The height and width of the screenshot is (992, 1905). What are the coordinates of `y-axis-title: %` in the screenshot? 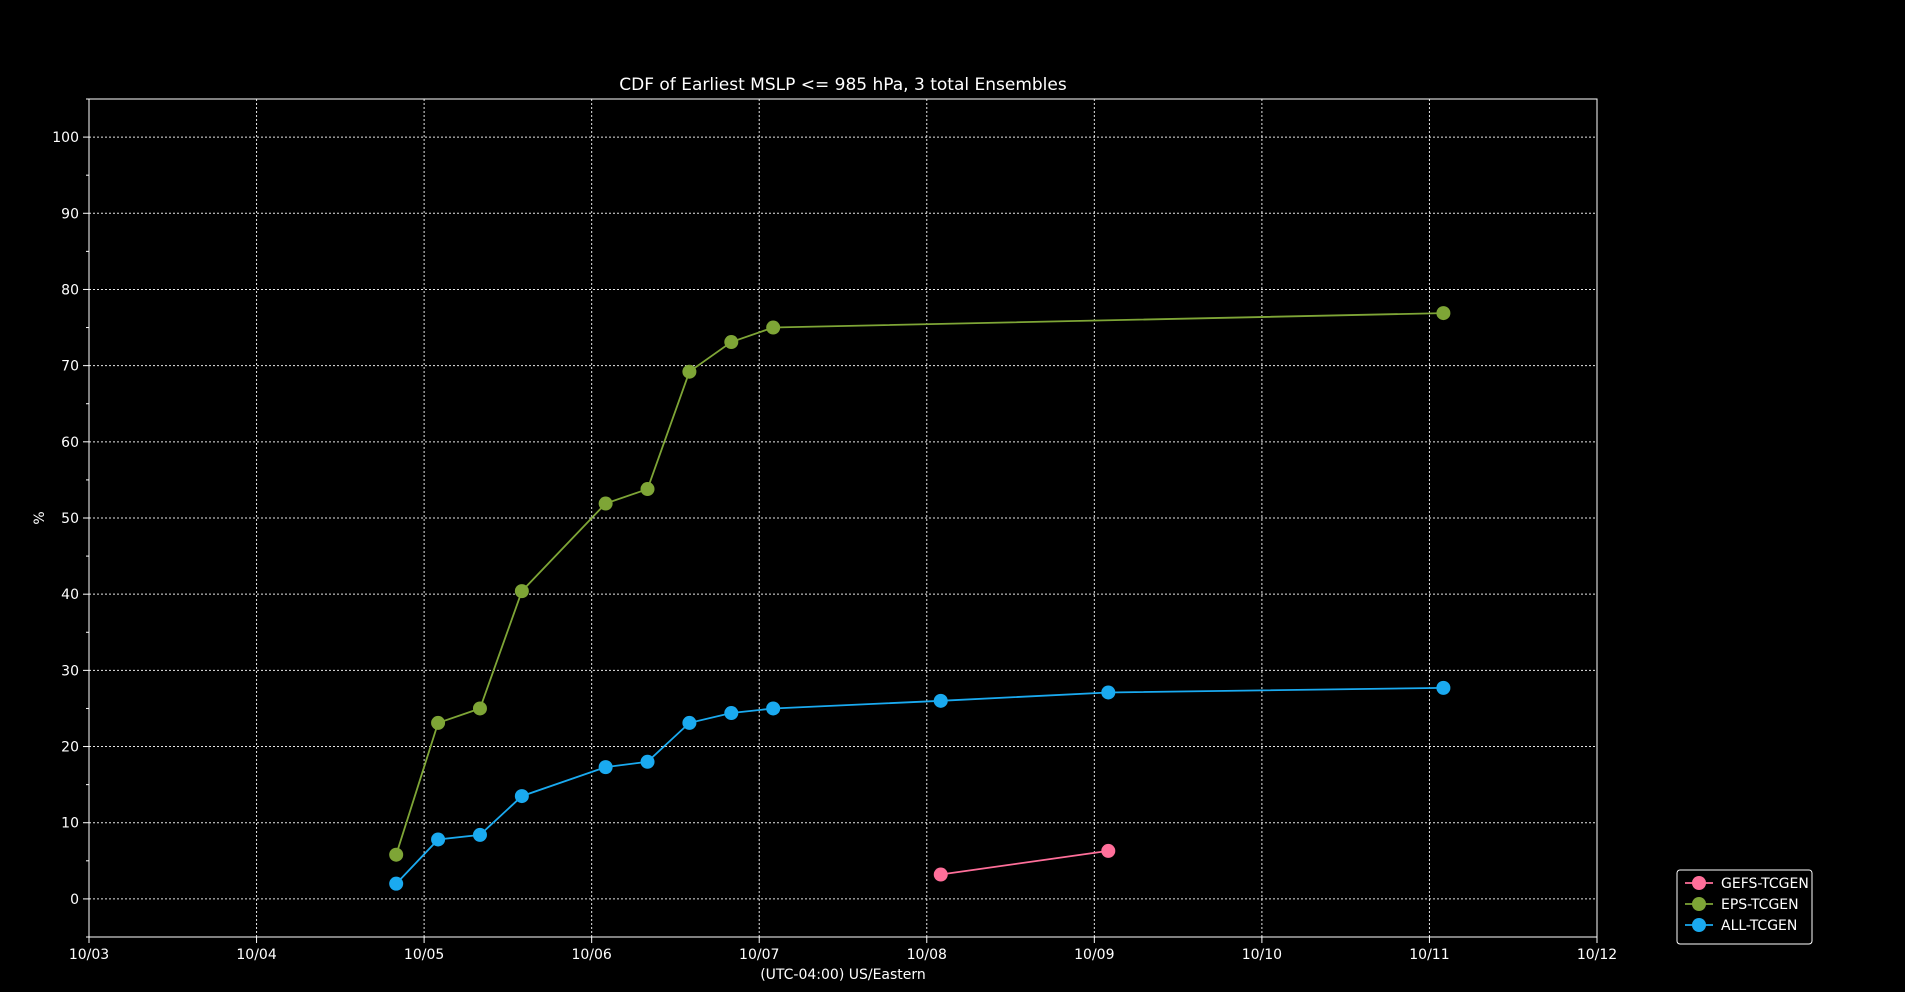 It's located at (40, 517).